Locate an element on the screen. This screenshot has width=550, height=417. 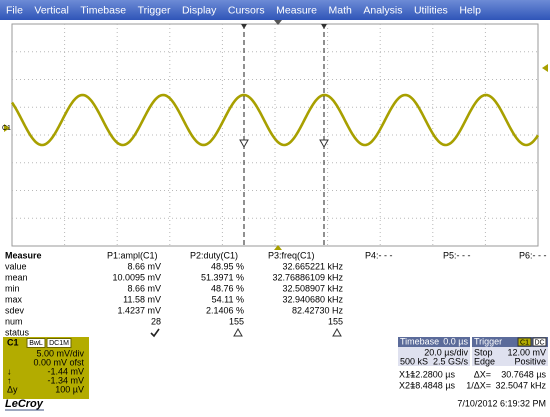
trace is located at coordinates (275, 120).